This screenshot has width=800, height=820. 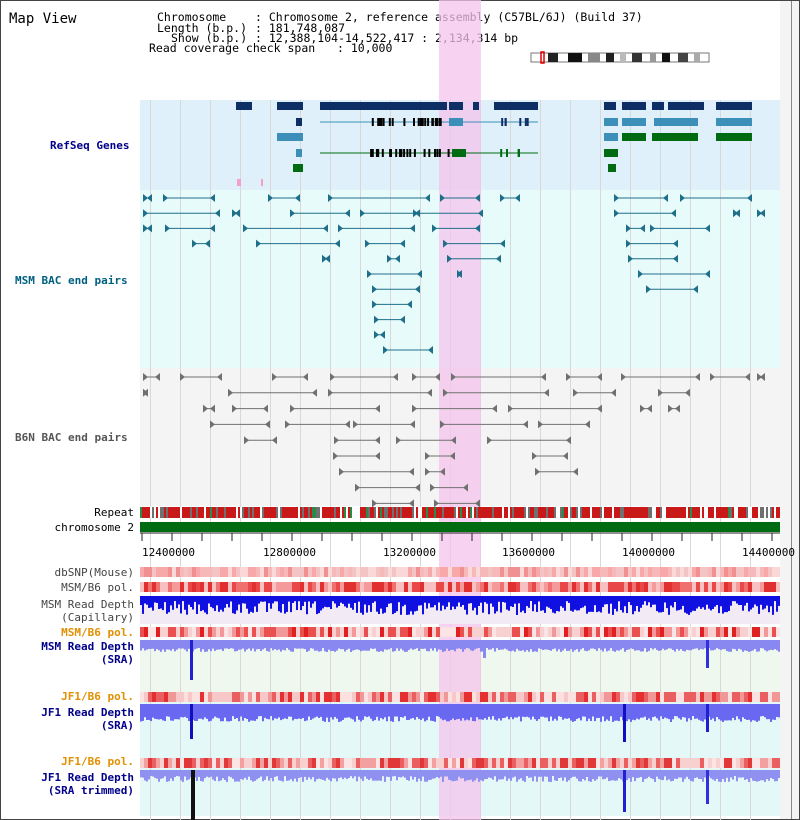 I want to click on refseq-genes-label: RefSeq Genes, so click(x=89, y=145).